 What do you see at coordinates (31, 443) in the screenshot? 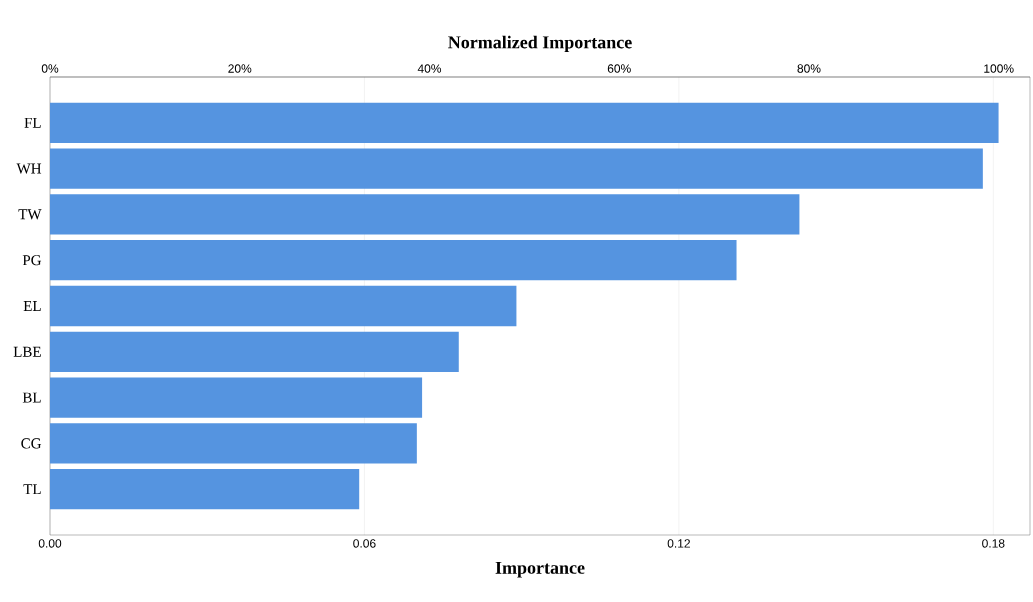
I see `y-tick-label: CG` at bounding box center [31, 443].